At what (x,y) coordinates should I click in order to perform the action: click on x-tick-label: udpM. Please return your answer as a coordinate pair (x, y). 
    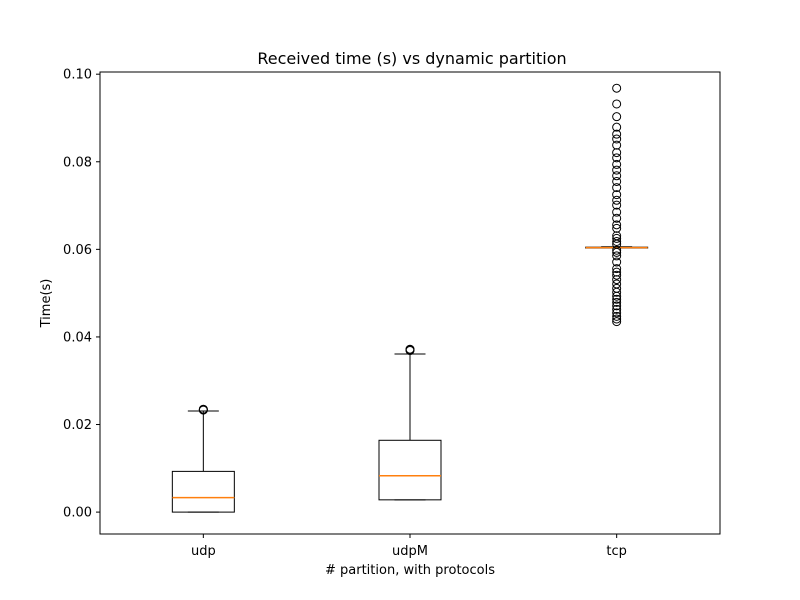
    Looking at the image, I should click on (410, 551).